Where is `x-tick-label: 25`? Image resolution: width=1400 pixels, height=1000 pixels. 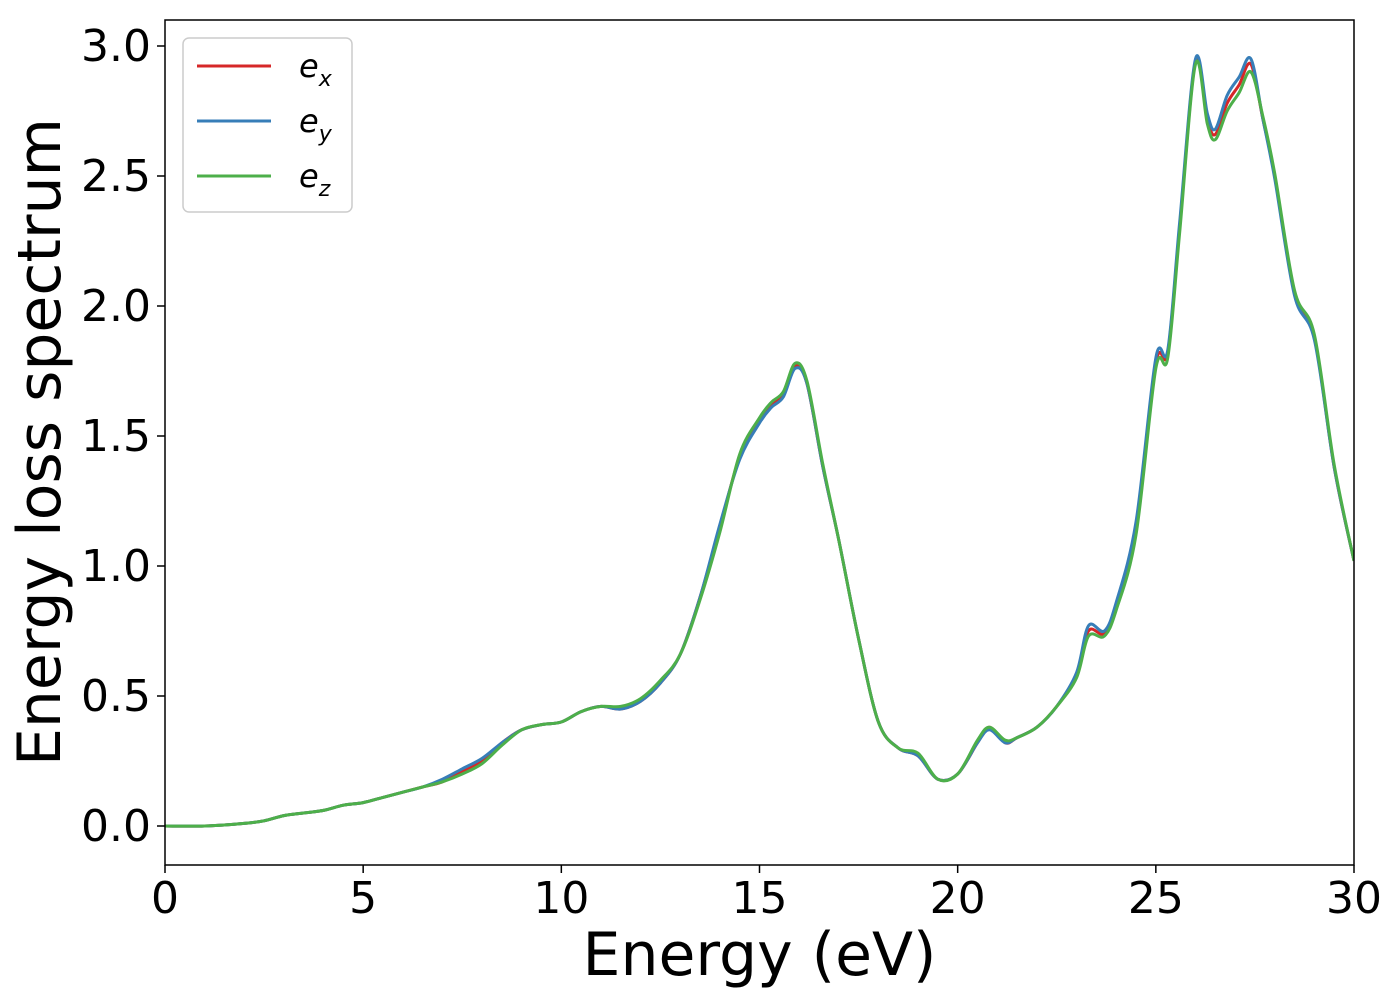 x-tick-label: 25 is located at coordinates (1156, 898).